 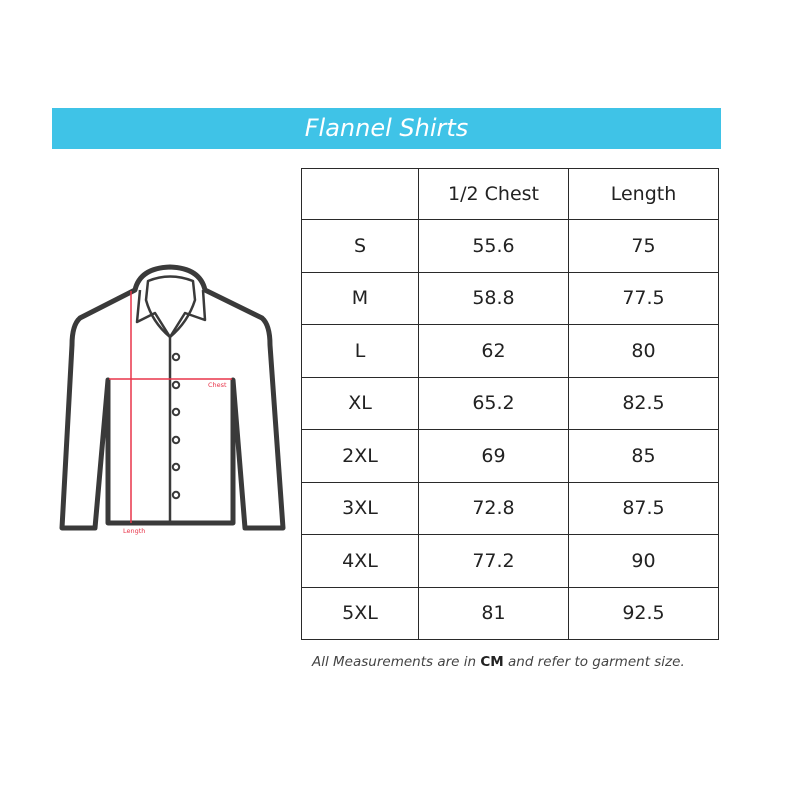 I want to click on size-cell: 4XL, so click(x=360, y=561).